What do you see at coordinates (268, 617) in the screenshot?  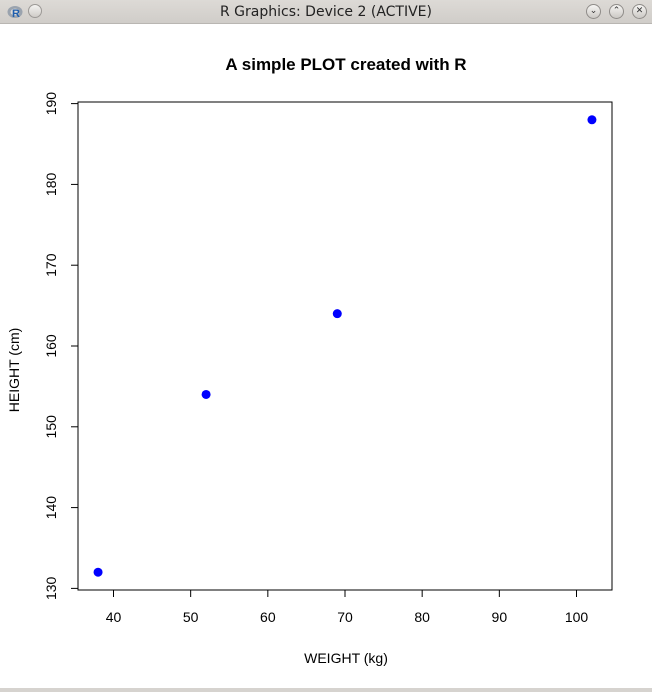 I see `x-tick-label: 60` at bounding box center [268, 617].